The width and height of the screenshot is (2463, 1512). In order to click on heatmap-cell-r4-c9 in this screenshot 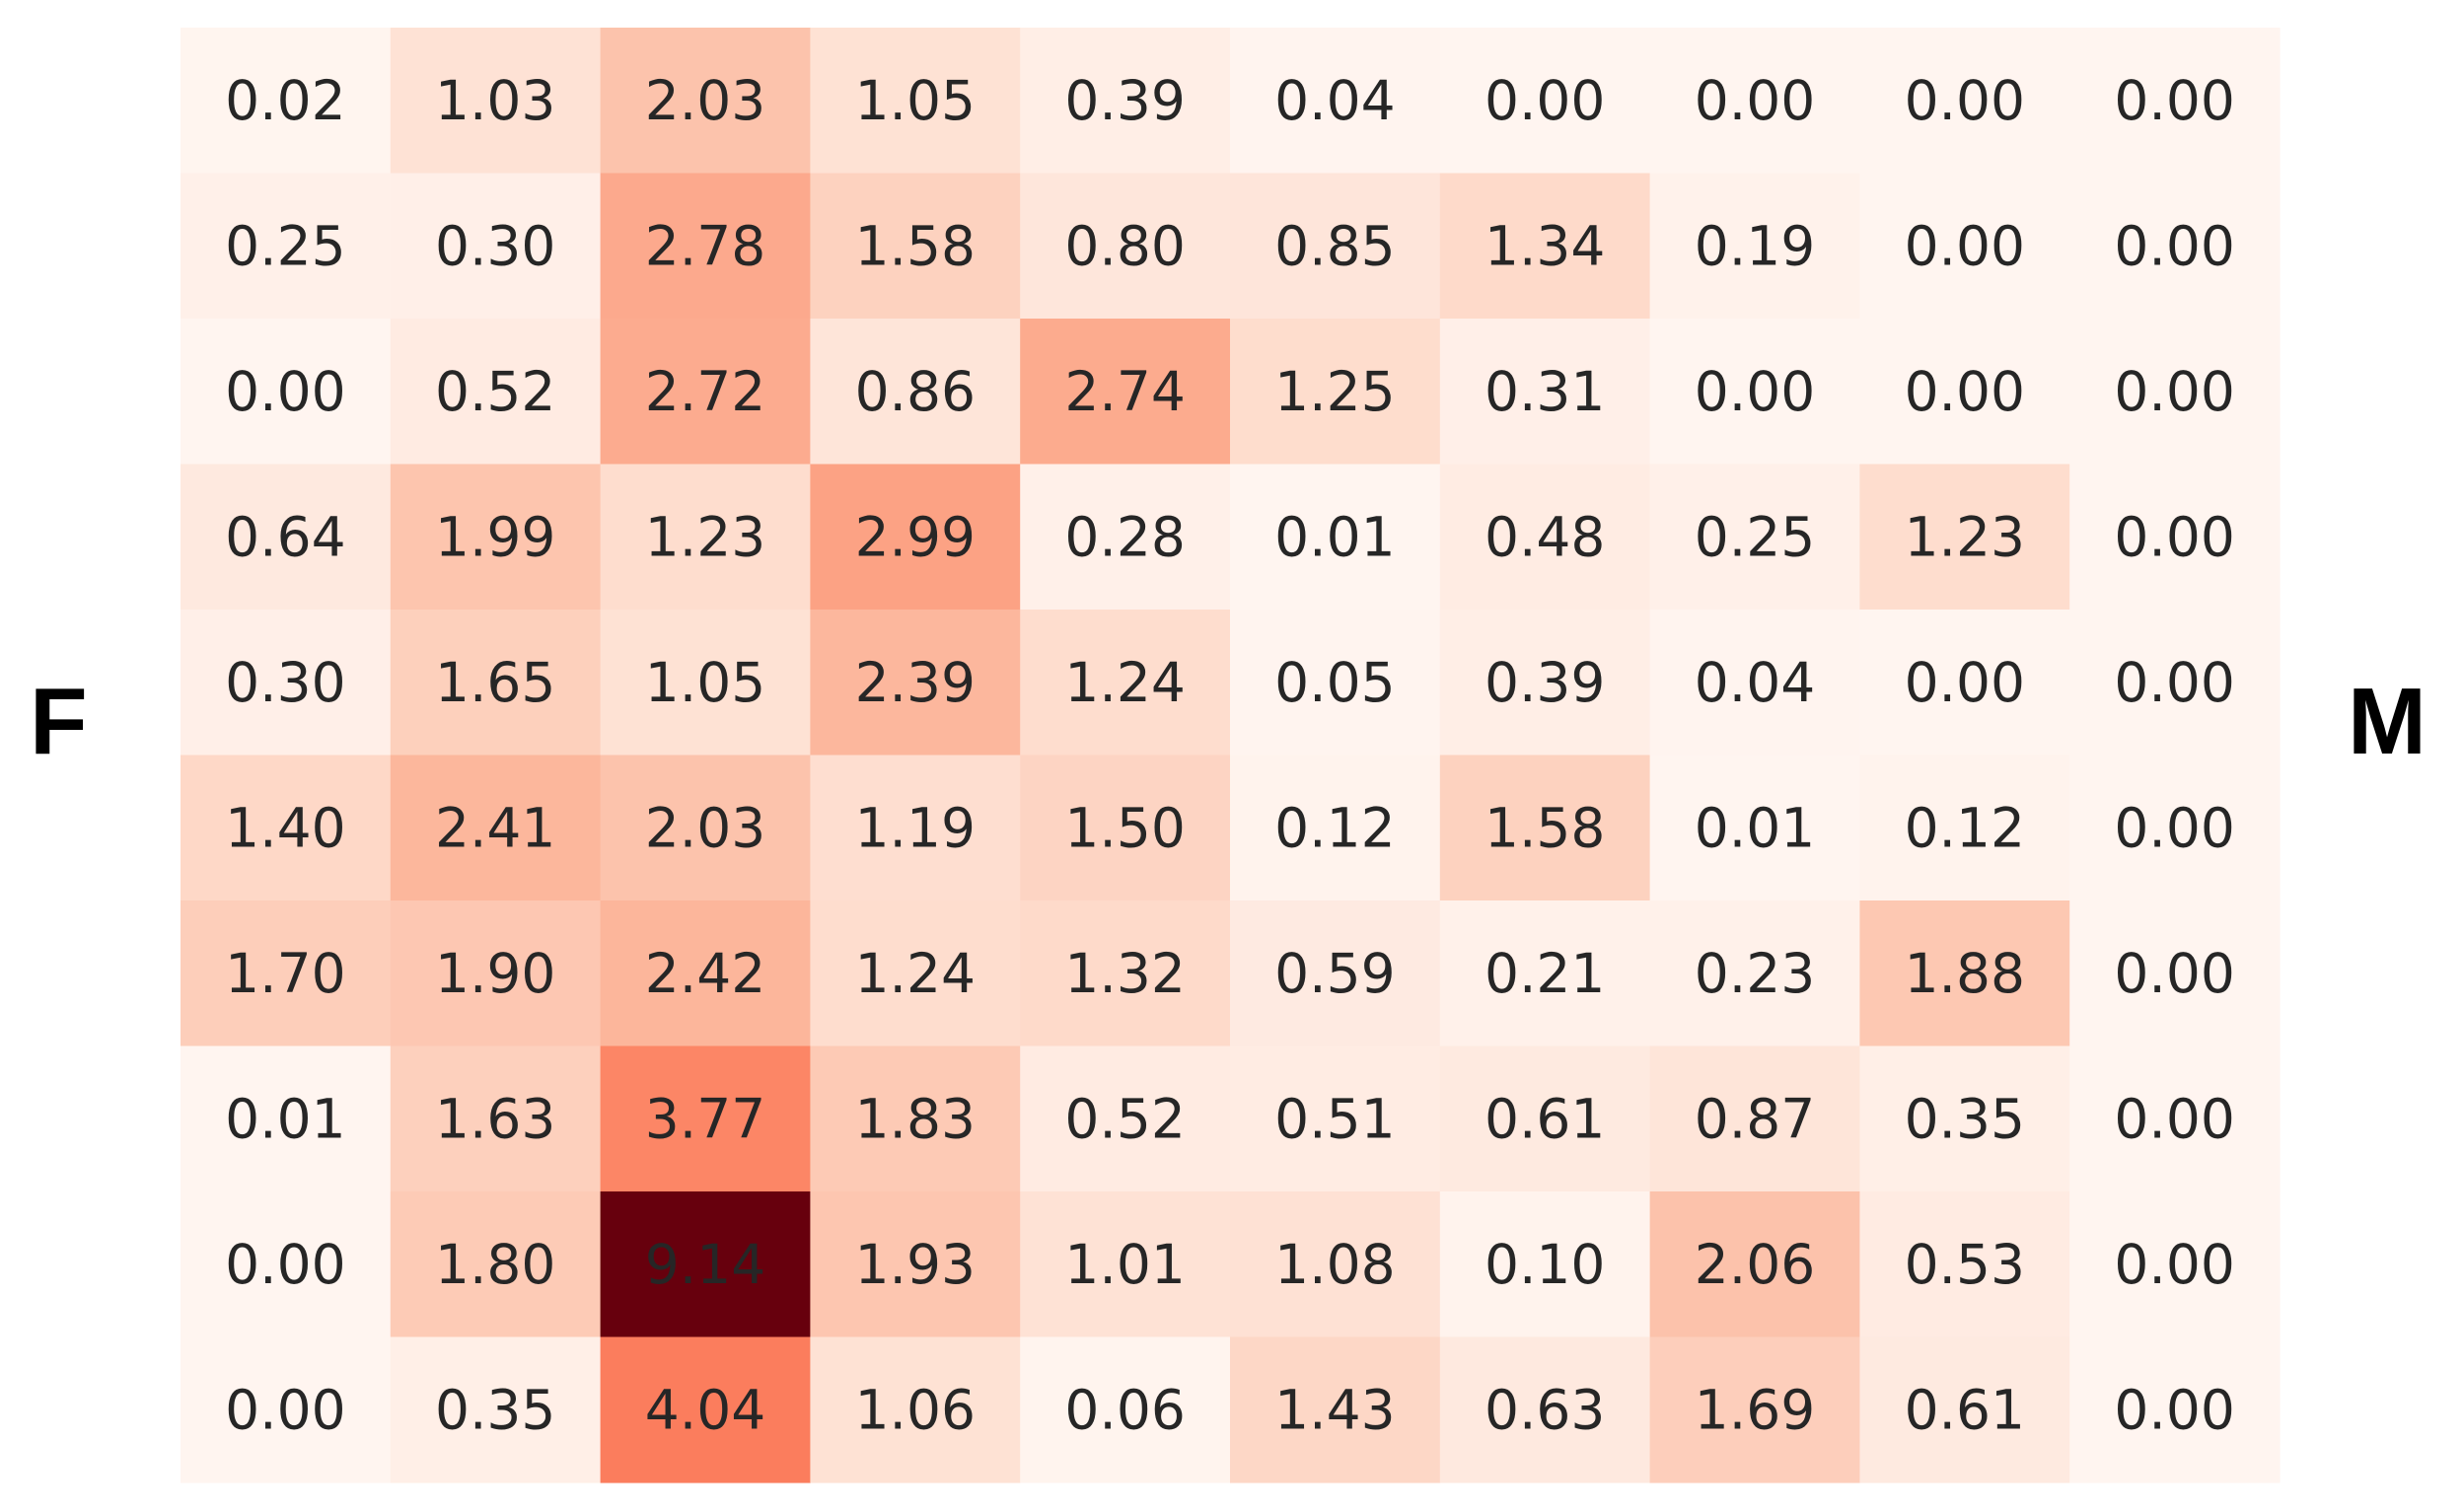, I will do `click(2175, 683)`.